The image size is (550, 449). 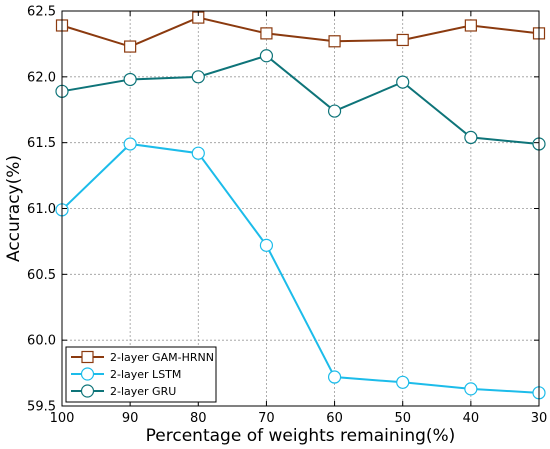 I want to click on x-tick-label: 50, so click(x=402, y=418).